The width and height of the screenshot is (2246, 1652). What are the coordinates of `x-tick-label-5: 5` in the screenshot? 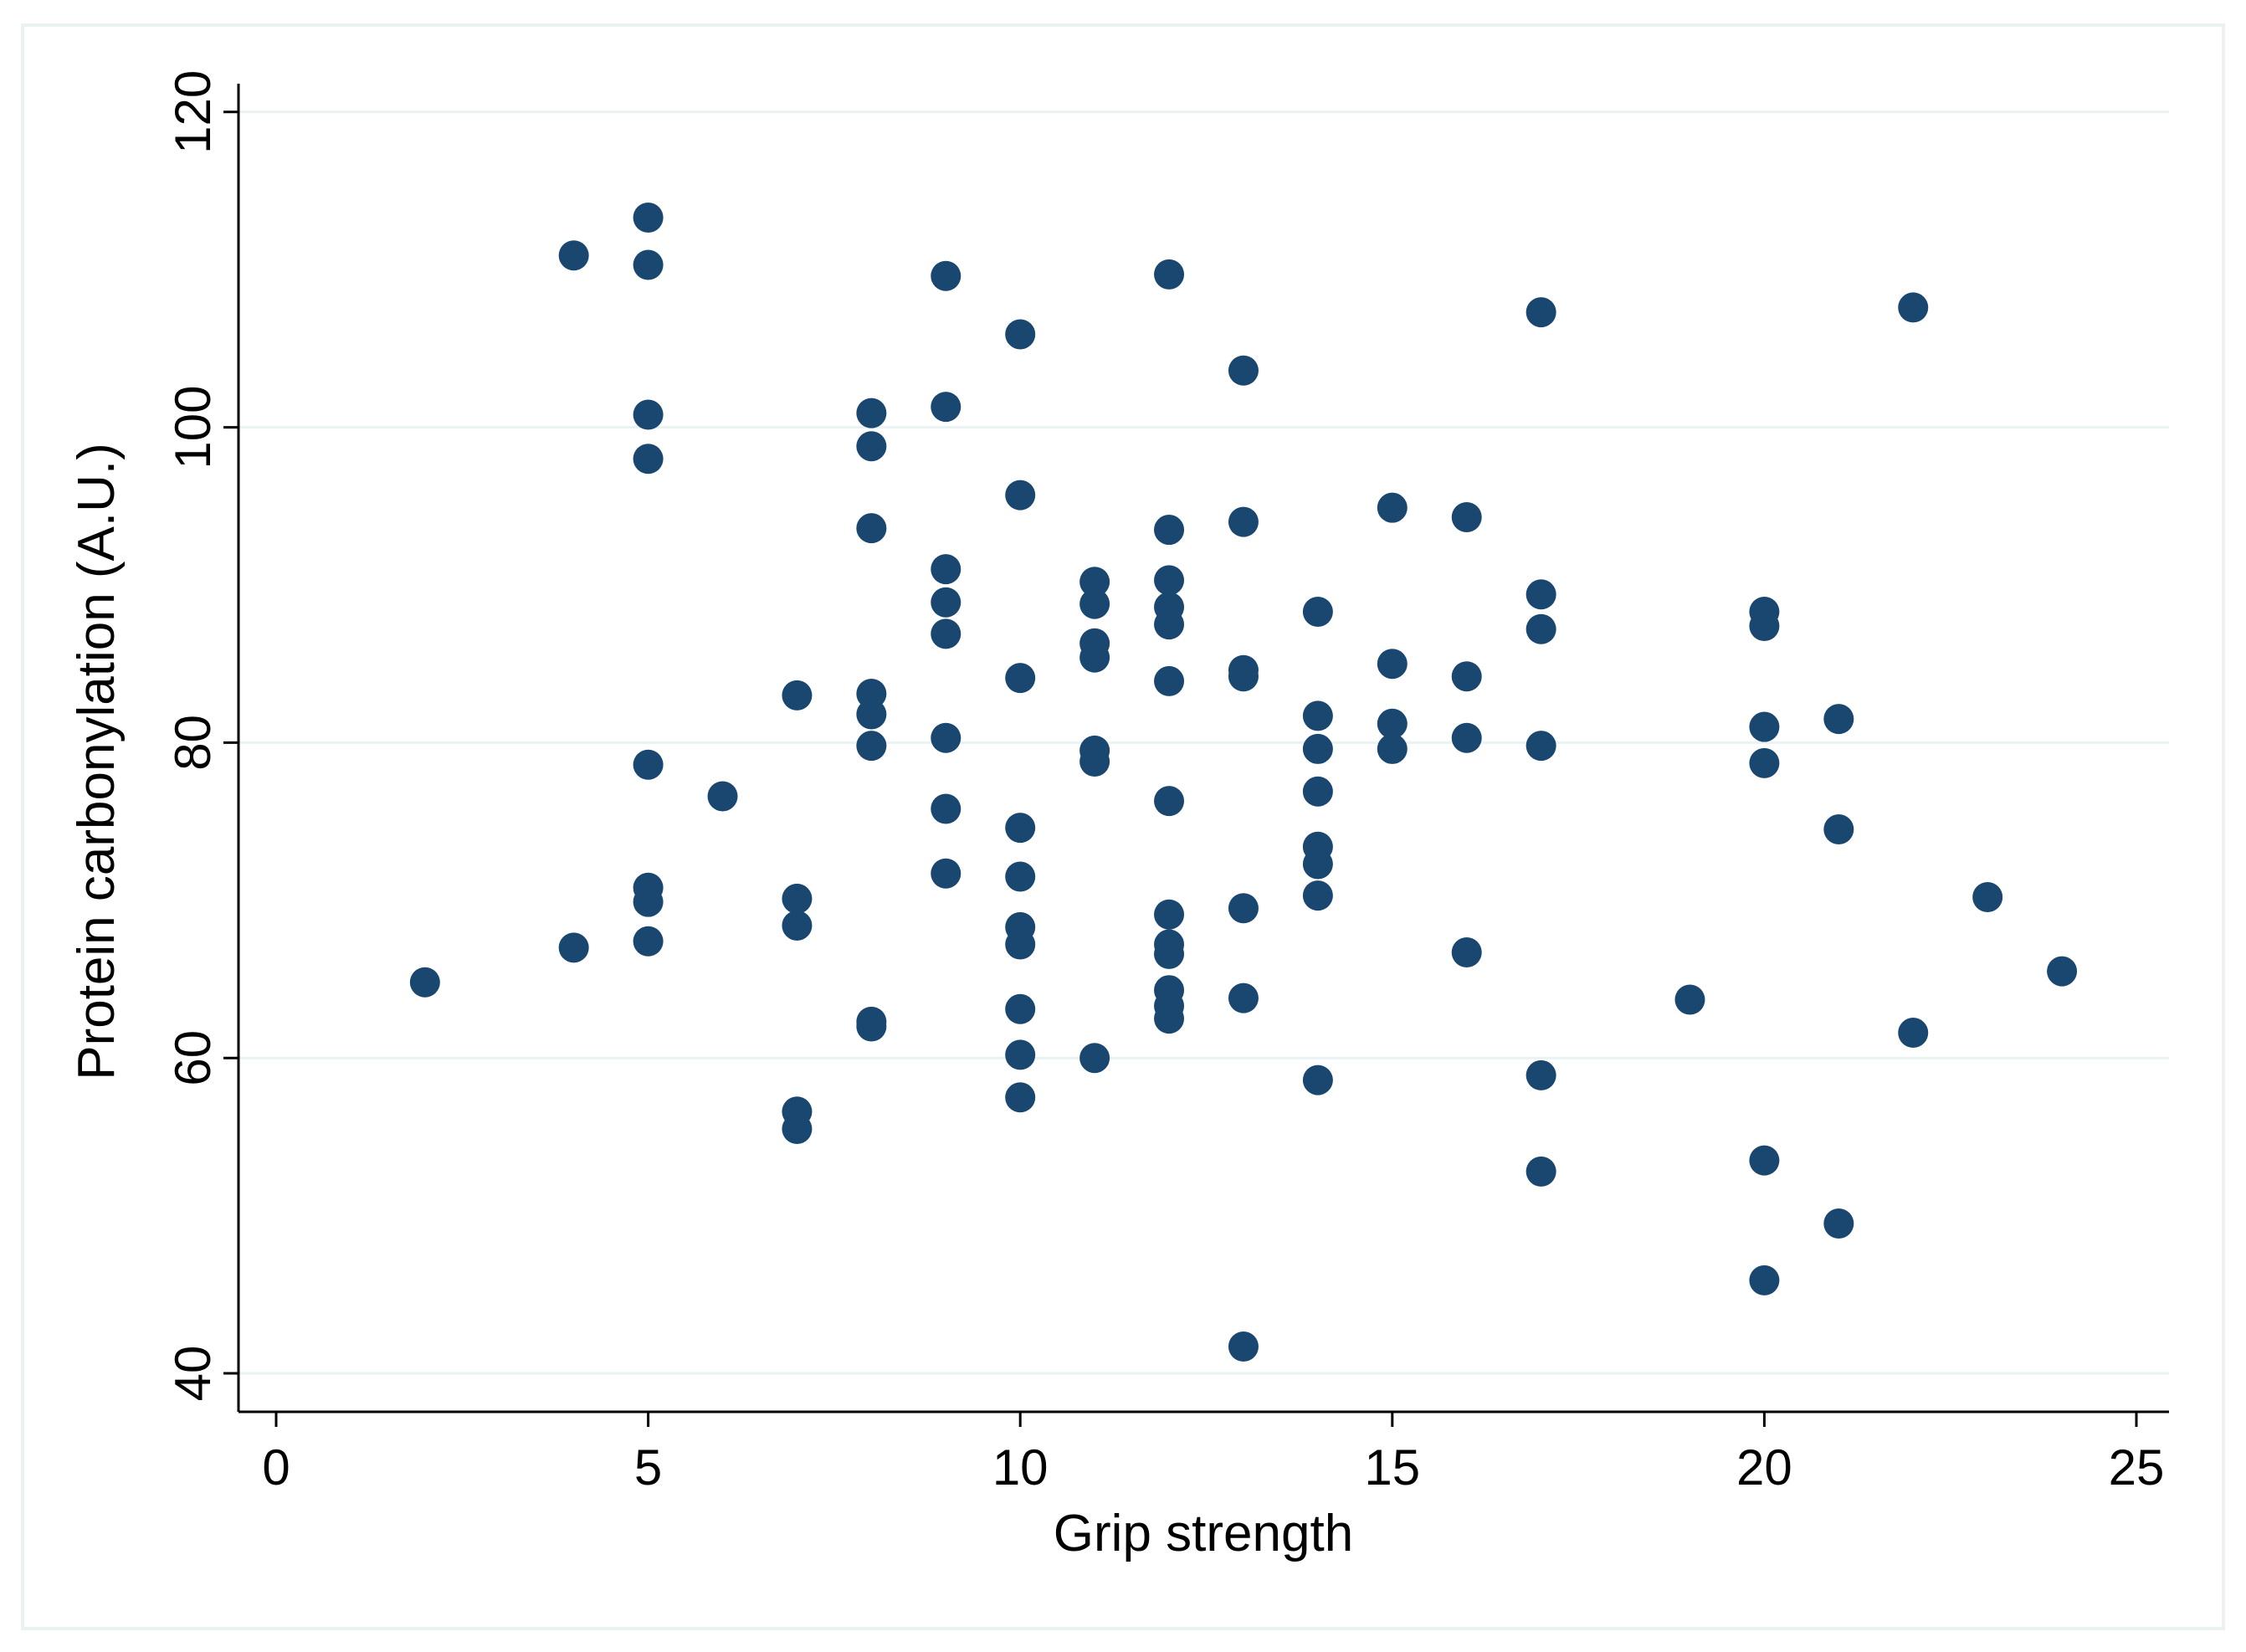 It's located at (648, 1467).